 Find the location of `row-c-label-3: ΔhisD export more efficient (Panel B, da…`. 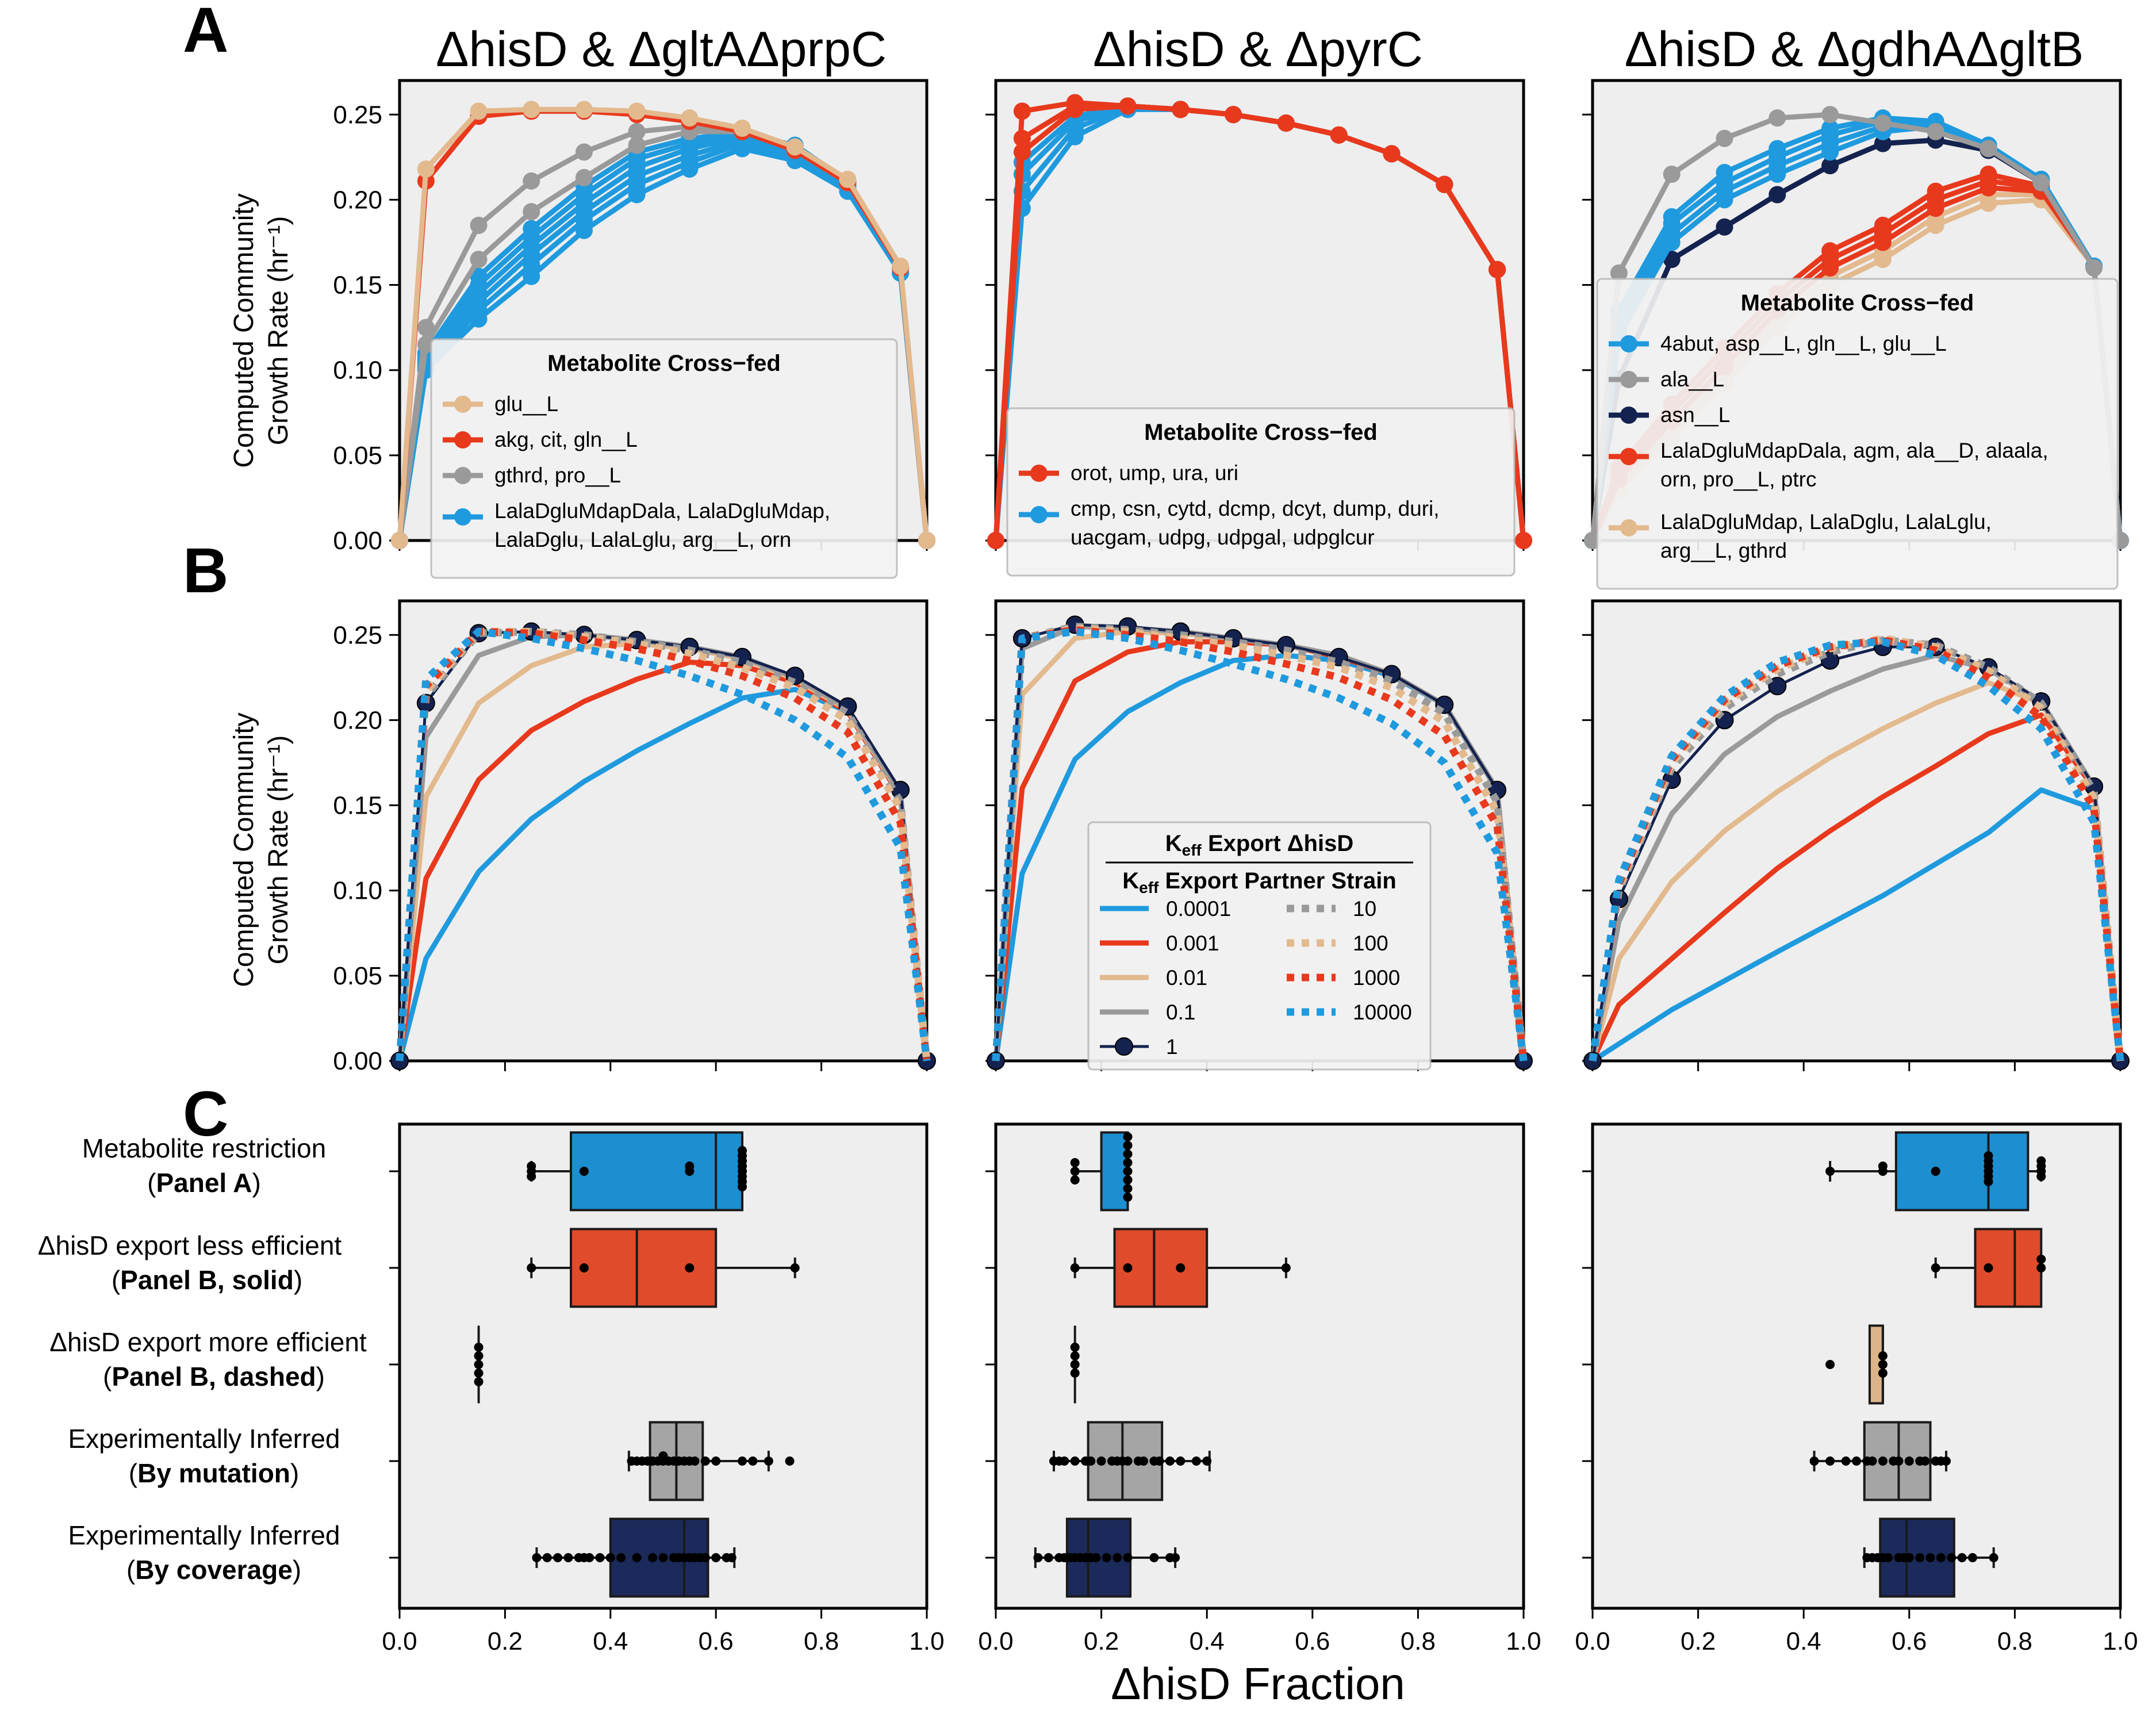

row-c-label-3: ΔhisD export more efficient (Panel B, da… is located at coordinates (208, 1359).